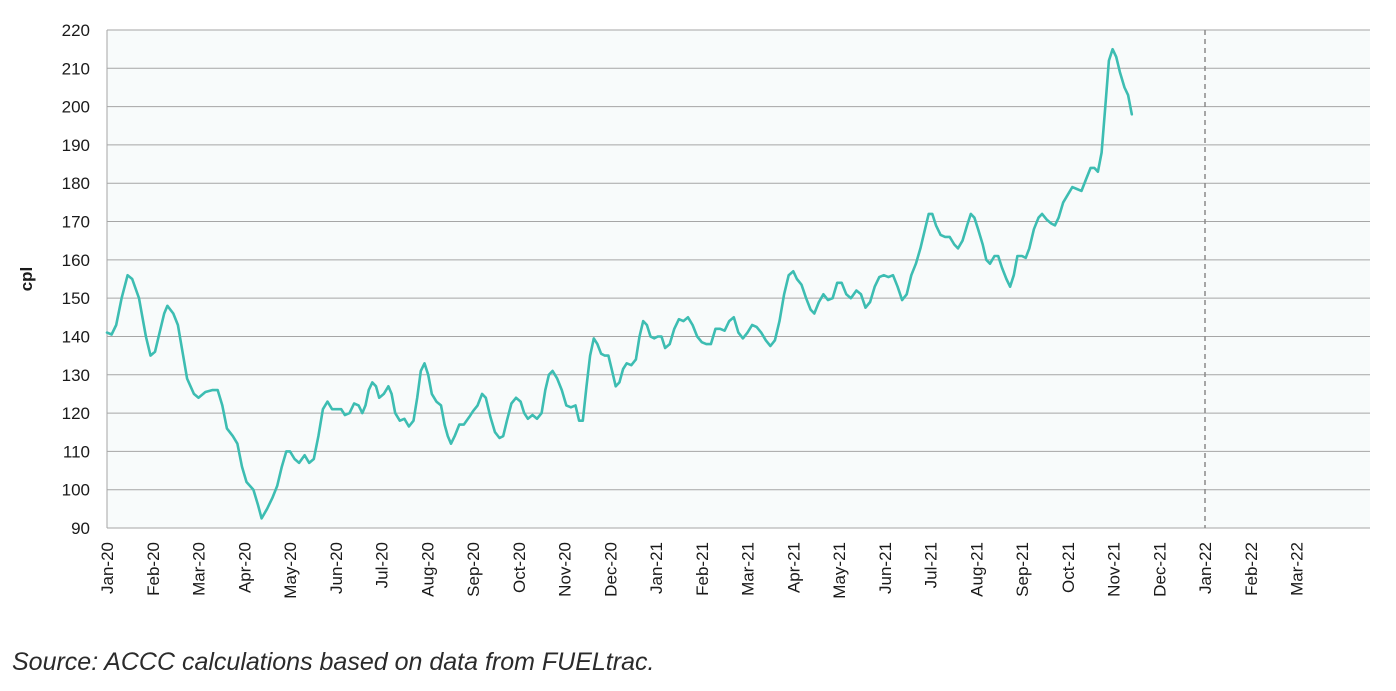 The height and width of the screenshot is (691, 1396). What do you see at coordinates (290, 570) in the screenshot?
I see `x-tick-label: May-20` at bounding box center [290, 570].